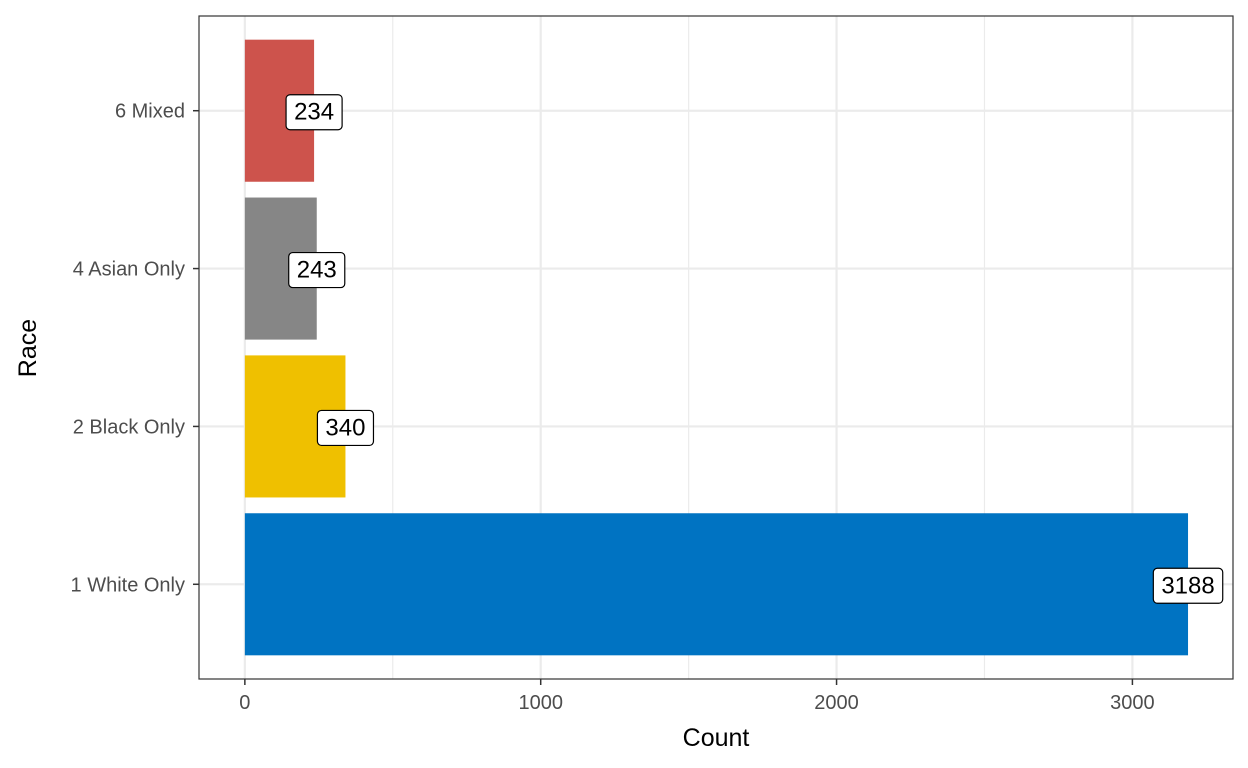  I want to click on y-tick-label: 1 White Only, so click(128, 585).